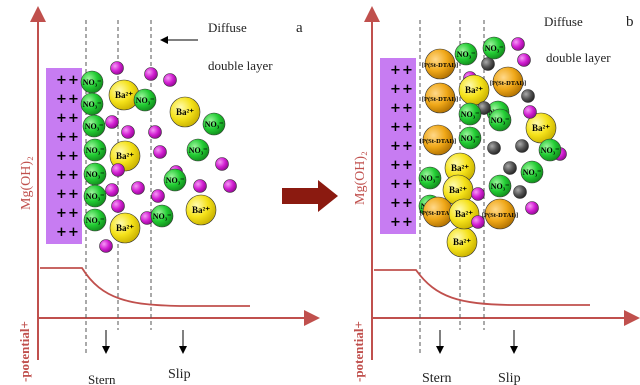 This screenshot has width=640, height=385. Describe the element at coordinates (509, 378) in the screenshot. I see `slip-label-b: Slip` at that location.